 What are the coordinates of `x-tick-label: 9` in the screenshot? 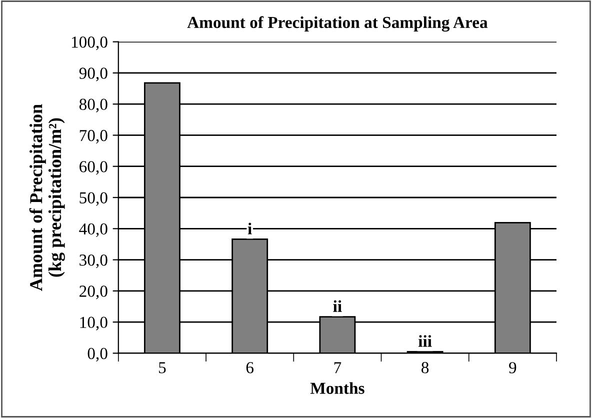 It's located at (512, 368).